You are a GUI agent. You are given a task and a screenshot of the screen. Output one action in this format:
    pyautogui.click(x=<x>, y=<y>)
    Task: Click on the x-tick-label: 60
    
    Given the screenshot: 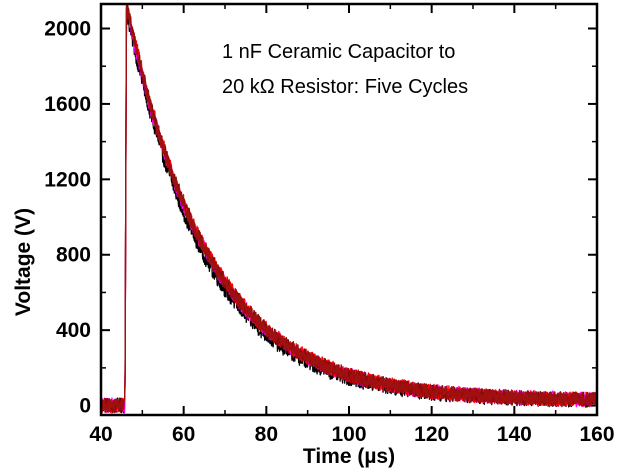 What is the action you would take?
    pyautogui.click(x=183, y=434)
    